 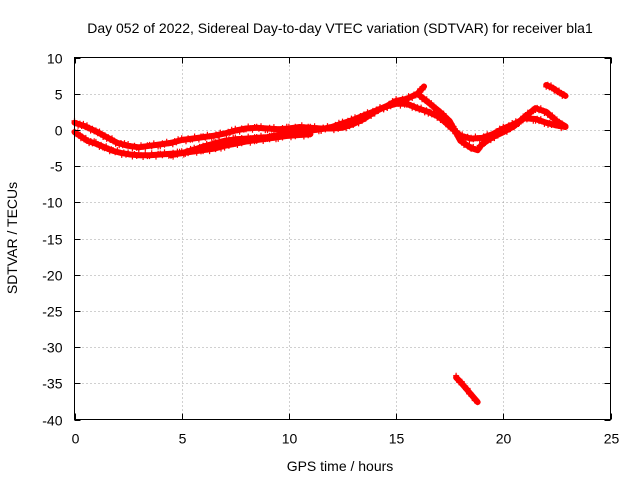 What do you see at coordinates (52, 312) in the screenshot?
I see `y-tick-label: -25` at bounding box center [52, 312].